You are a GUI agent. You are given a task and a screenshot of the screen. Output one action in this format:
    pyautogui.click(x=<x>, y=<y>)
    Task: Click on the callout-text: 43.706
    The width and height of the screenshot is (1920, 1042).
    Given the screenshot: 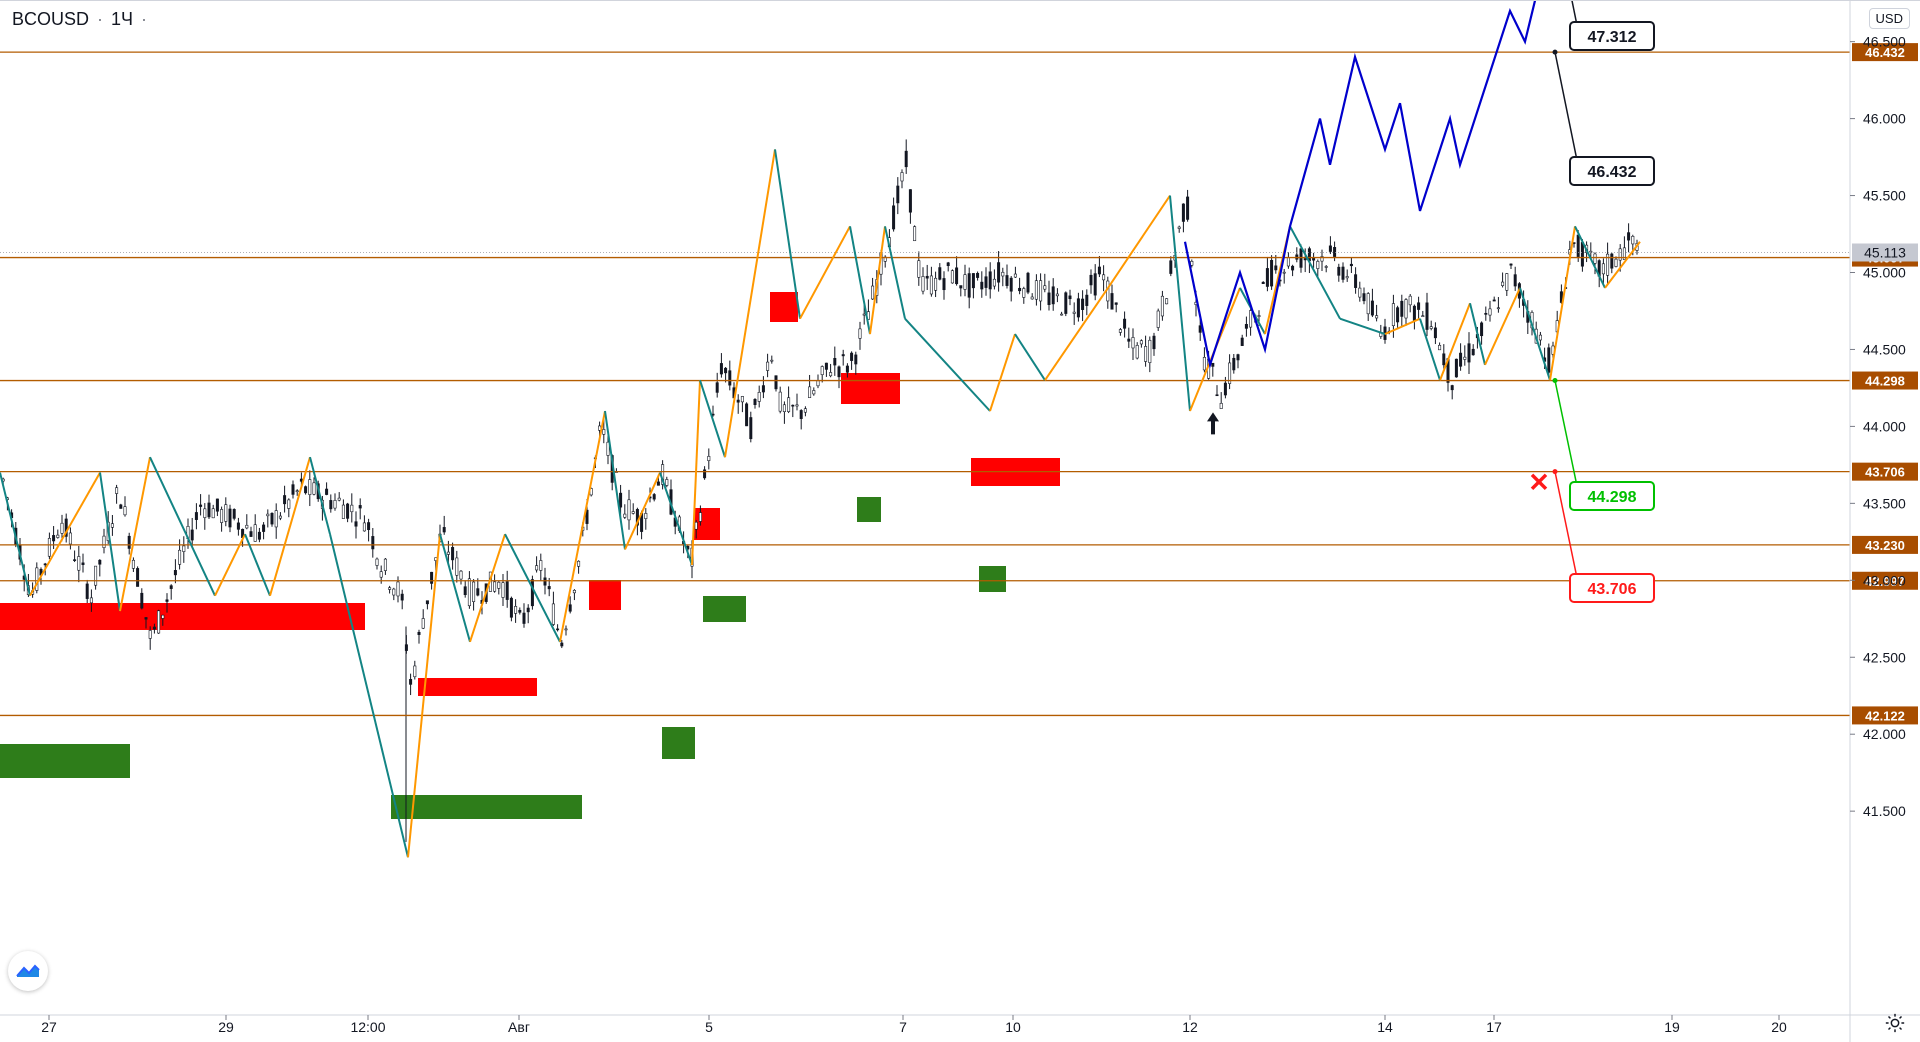 What is the action you would take?
    pyautogui.click(x=1612, y=589)
    